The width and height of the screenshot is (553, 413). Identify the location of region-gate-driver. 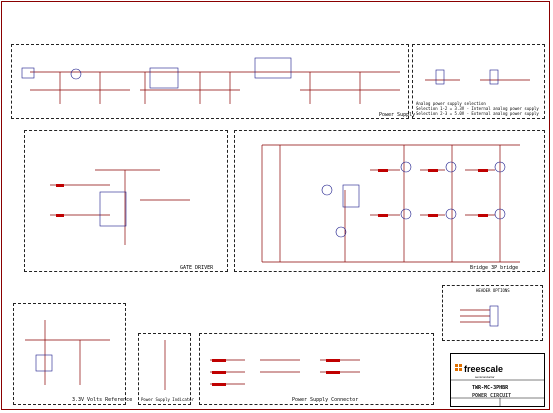
(126, 201).